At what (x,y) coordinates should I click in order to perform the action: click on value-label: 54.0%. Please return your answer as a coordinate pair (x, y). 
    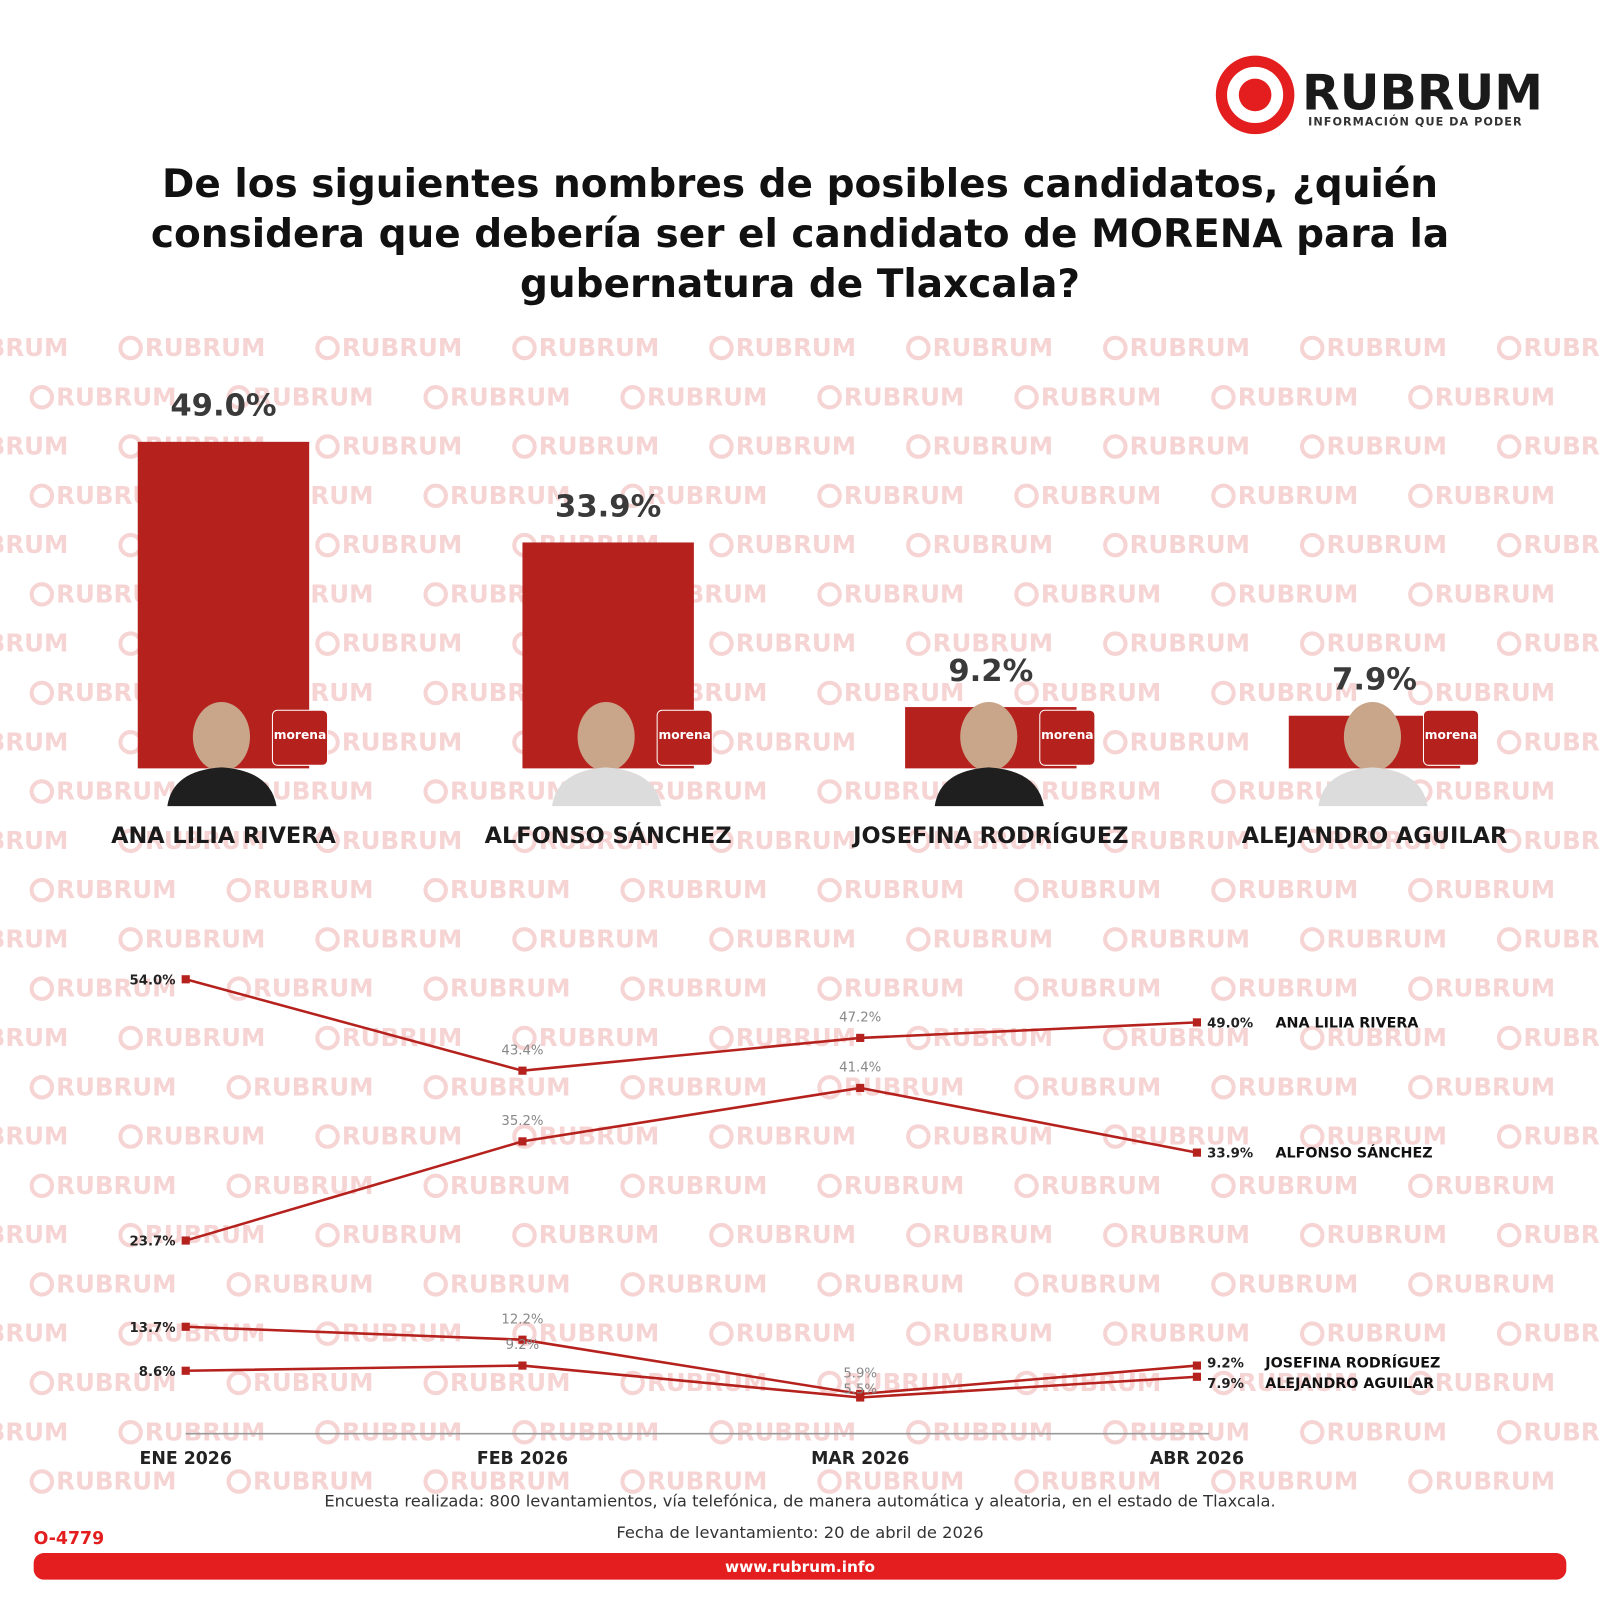
    Looking at the image, I should click on (153, 980).